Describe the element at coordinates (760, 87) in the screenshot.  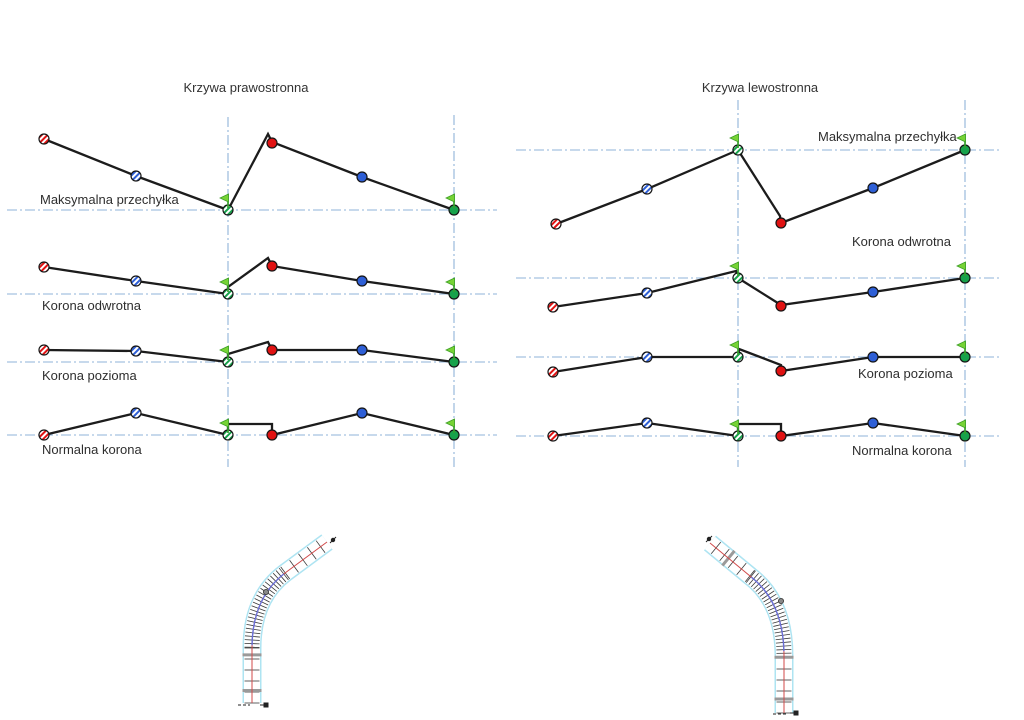
I see `right-panel-title: Krzywa lewostronna` at that location.